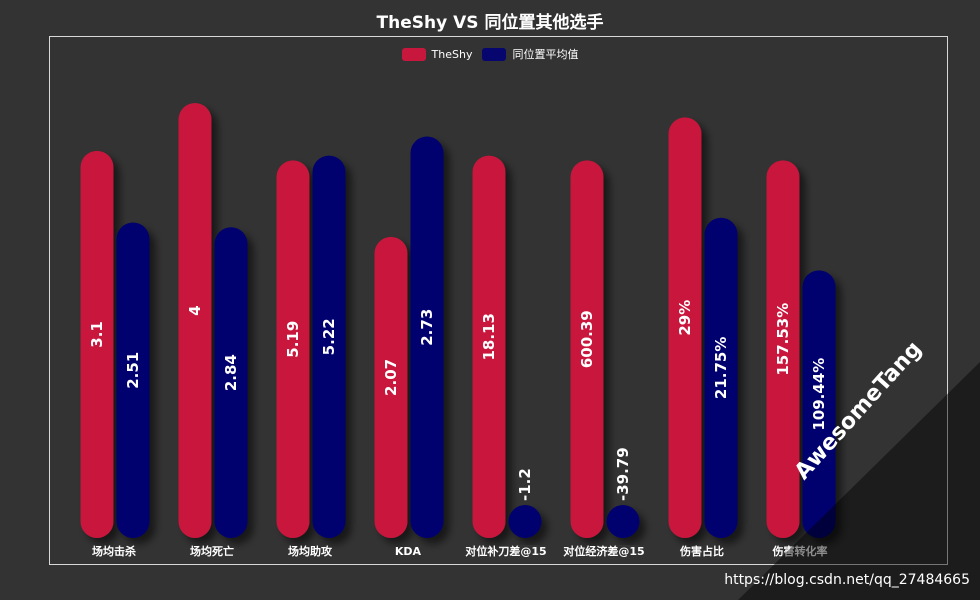 This screenshot has height=600, width=980. Describe the element at coordinates (413, 54) in the screenshot. I see `legend-swatch-theshy` at that location.